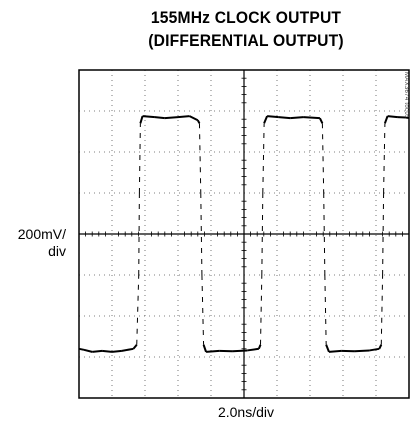 Image resolution: width=415 pixels, height=431 pixels. Describe the element at coordinates (246, 412) in the screenshot. I see `x-axis-label: 2.0ns/div` at that location.